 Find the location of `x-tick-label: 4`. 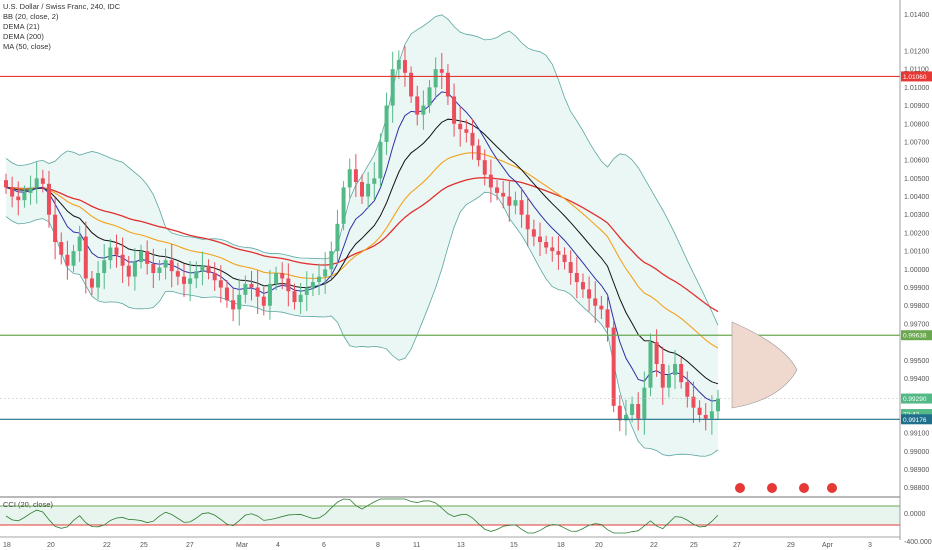

x-tick-label: 4 is located at coordinates (278, 545).